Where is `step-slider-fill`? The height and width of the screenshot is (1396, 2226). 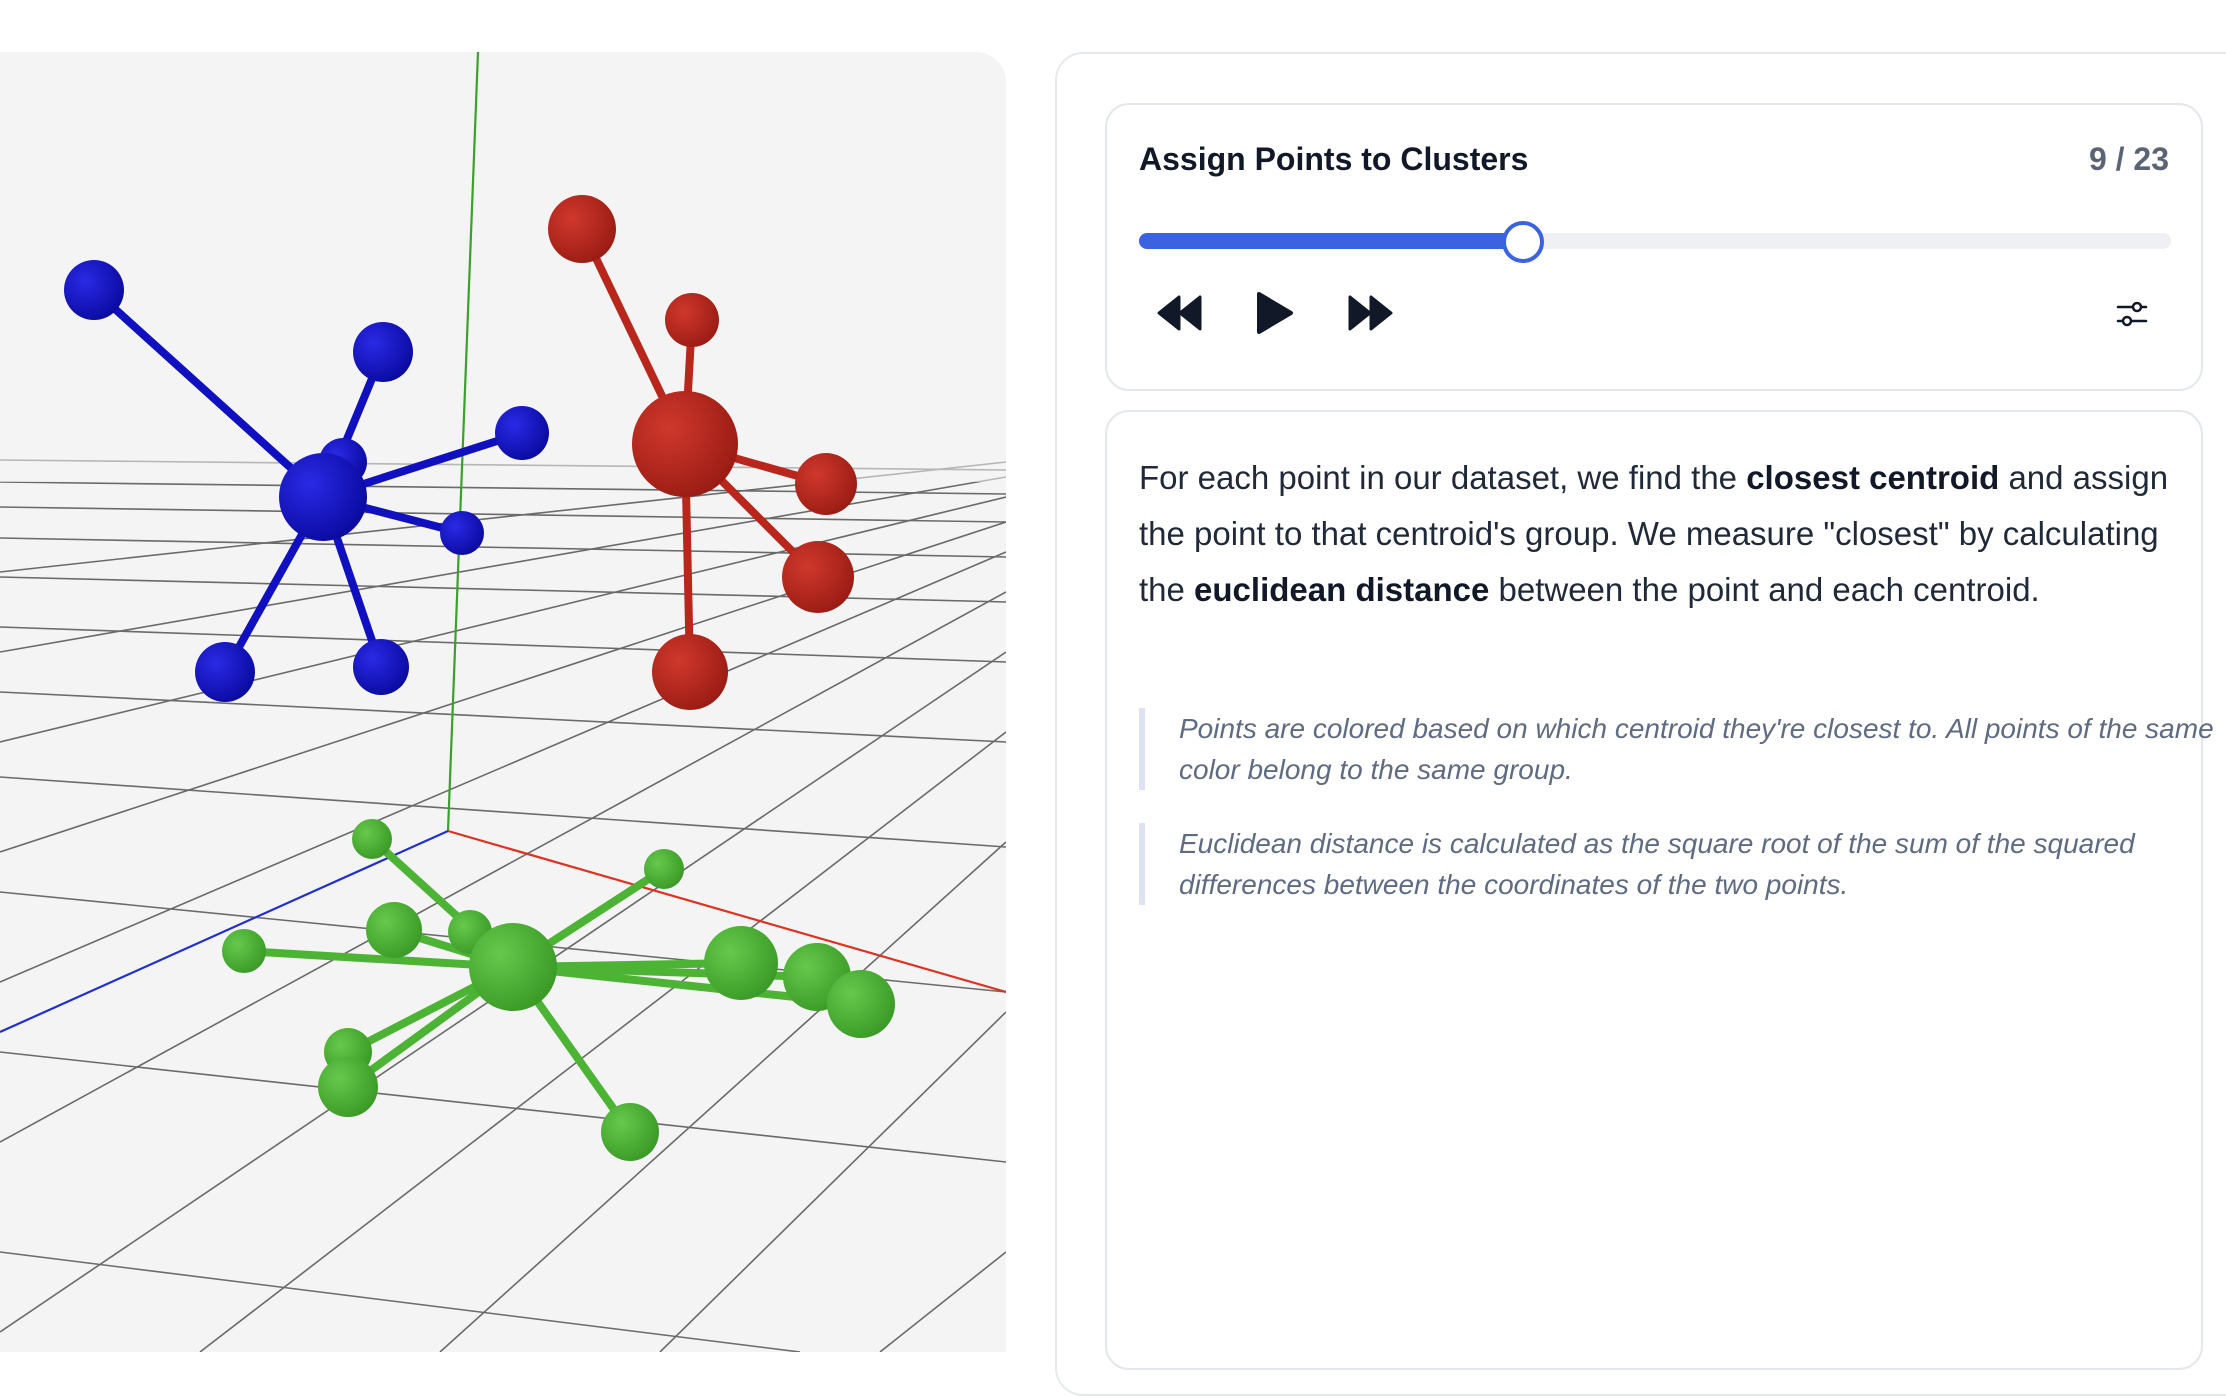 step-slider-fill is located at coordinates (1330, 241).